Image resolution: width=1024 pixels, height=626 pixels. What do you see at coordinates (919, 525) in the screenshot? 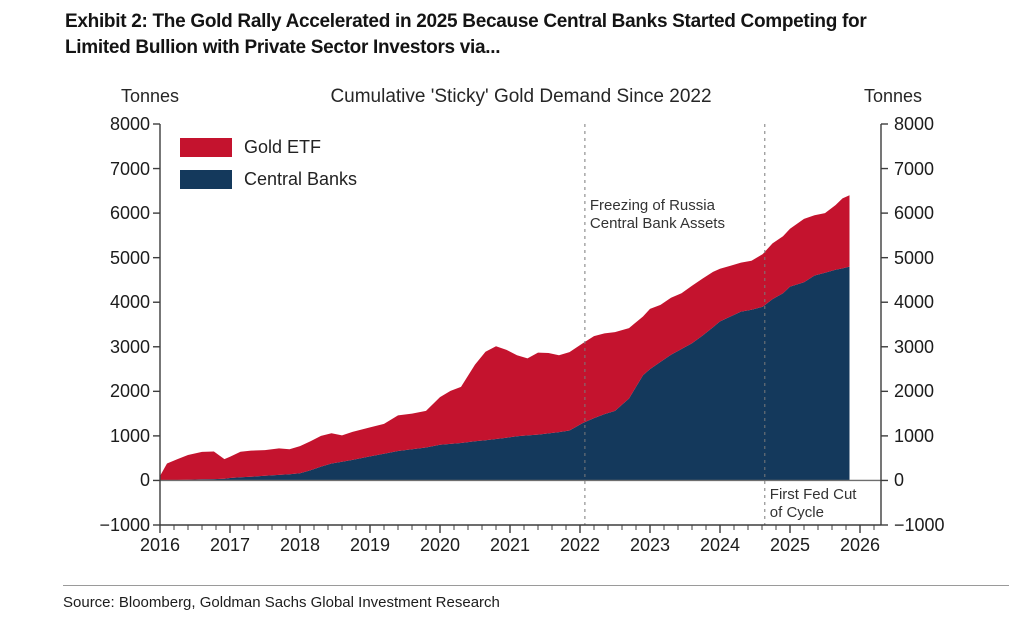
I see `y-tick-label-right: −1000` at bounding box center [919, 525].